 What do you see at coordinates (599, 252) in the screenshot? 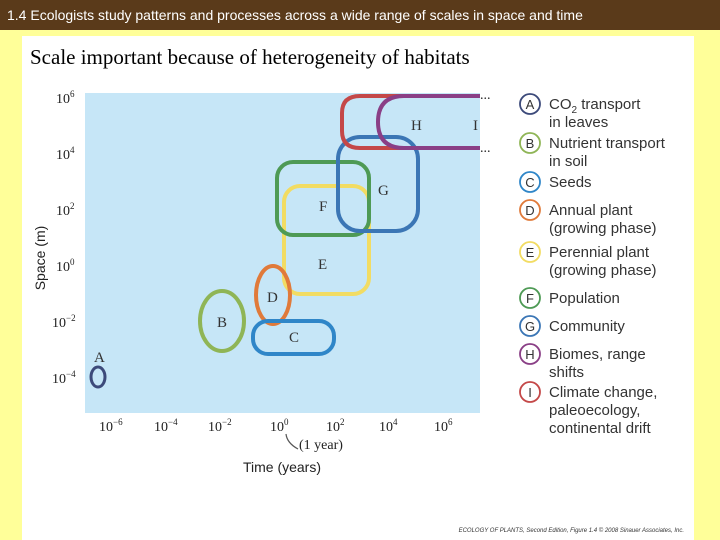
I see `legend-label-e: Perennial plant` at bounding box center [599, 252].